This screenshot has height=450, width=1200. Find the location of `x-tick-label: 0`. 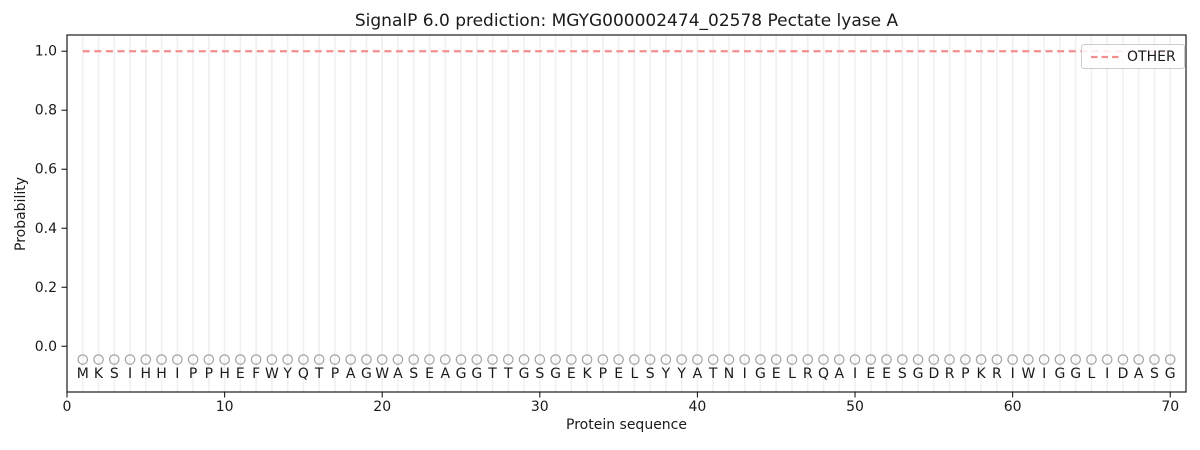

x-tick-label: 0 is located at coordinates (67, 407).